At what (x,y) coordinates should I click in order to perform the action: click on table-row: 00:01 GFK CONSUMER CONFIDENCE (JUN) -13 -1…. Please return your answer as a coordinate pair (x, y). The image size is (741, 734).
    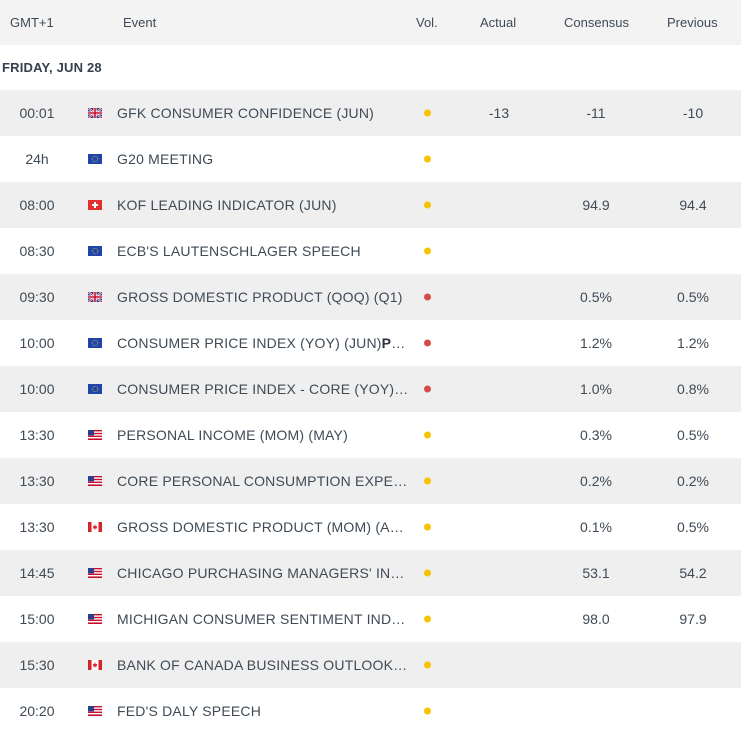
    Looking at the image, I should click on (370, 113).